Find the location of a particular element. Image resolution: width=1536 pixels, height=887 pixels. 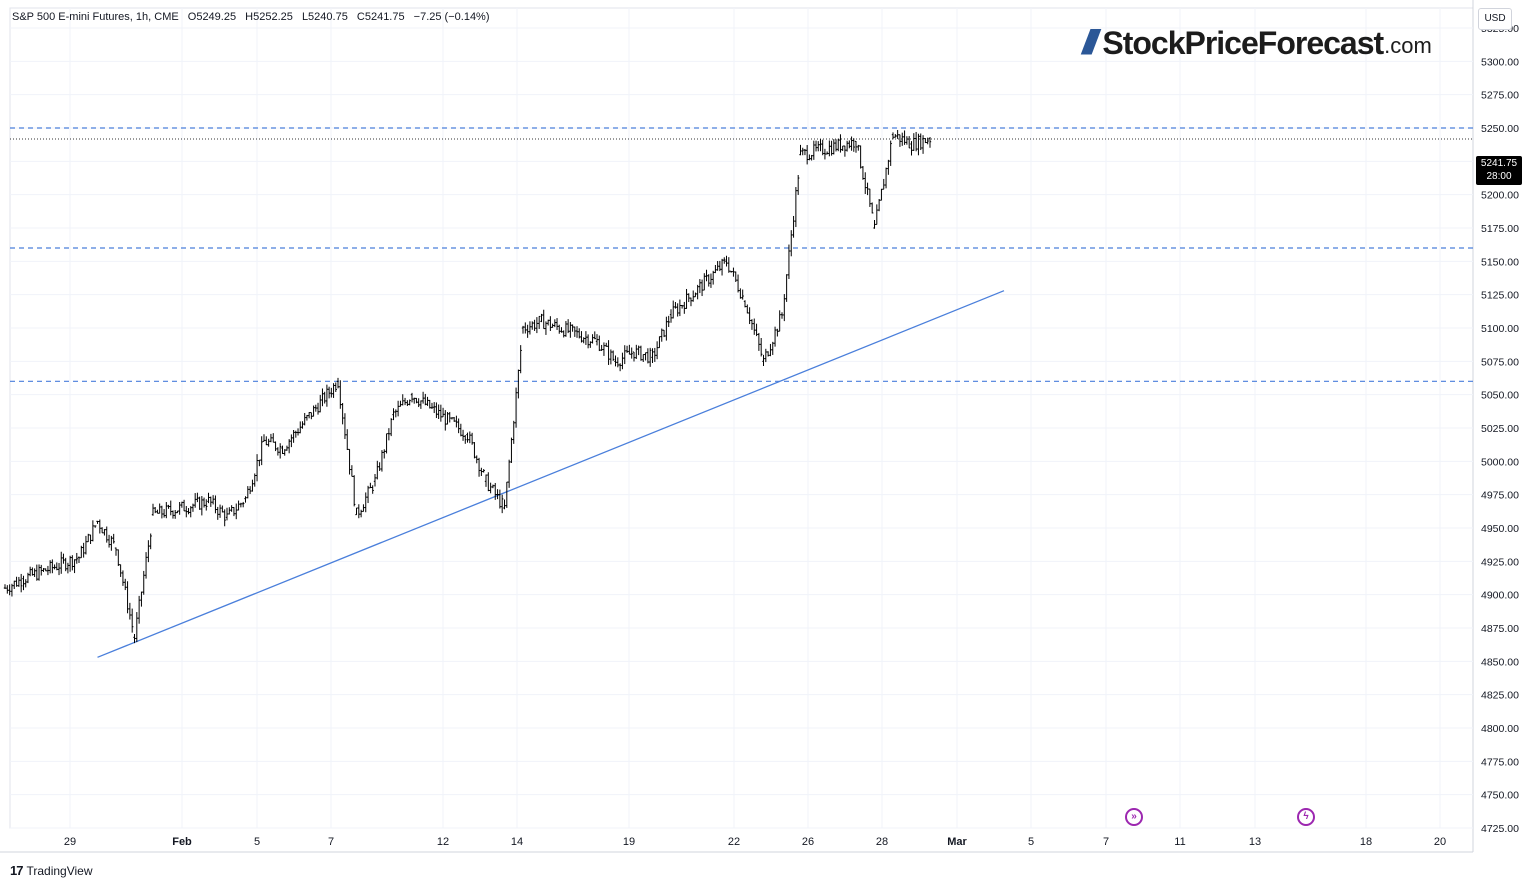

dividend-split-icon: » is located at coordinates (1134, 817).